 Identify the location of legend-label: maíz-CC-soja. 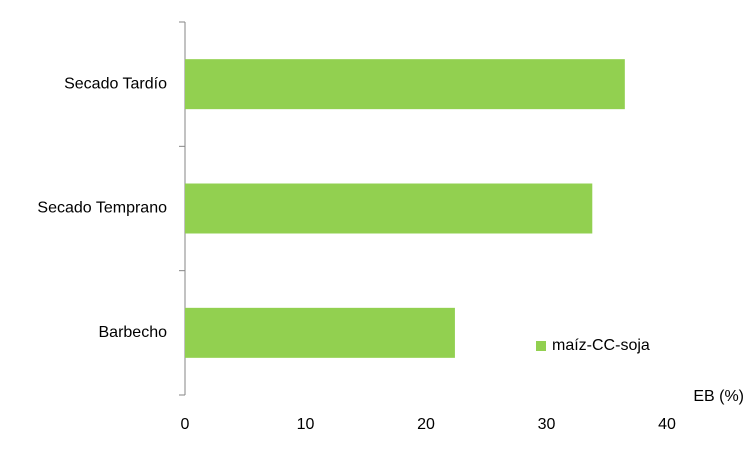
(601, 345).